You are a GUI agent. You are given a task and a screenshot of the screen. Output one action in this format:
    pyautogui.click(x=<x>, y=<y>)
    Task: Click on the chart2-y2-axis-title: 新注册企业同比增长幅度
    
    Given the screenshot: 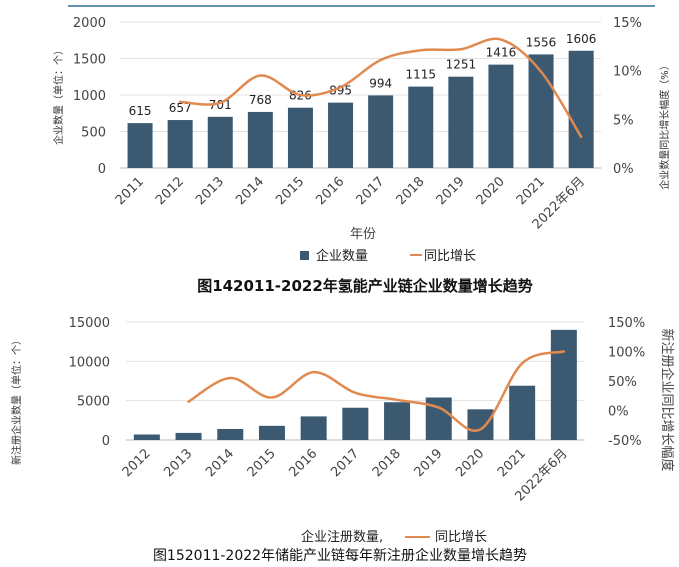 What is the action you would take?
    pyautogui.click(x=667, y=399)
    